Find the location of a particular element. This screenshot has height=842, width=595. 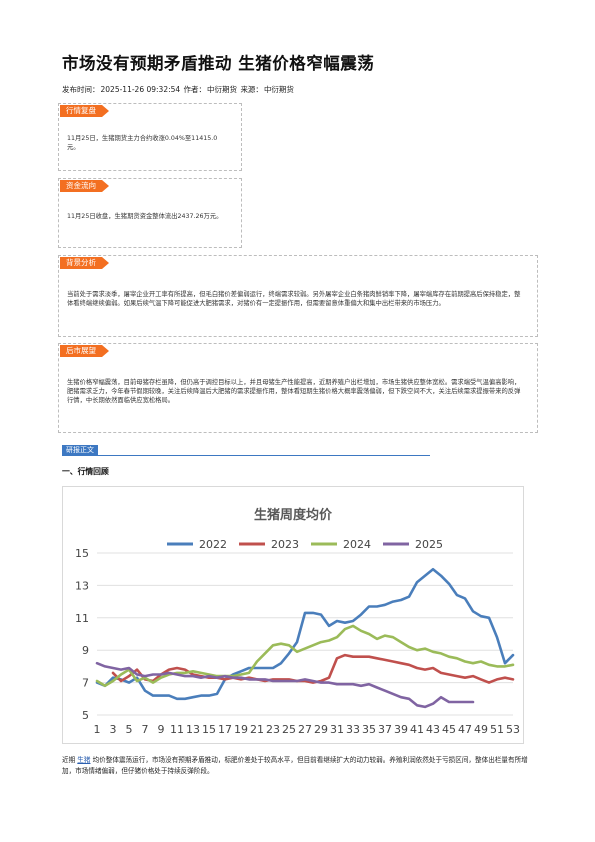

x-tick-label: 21 is located at coordinates (257, 729).